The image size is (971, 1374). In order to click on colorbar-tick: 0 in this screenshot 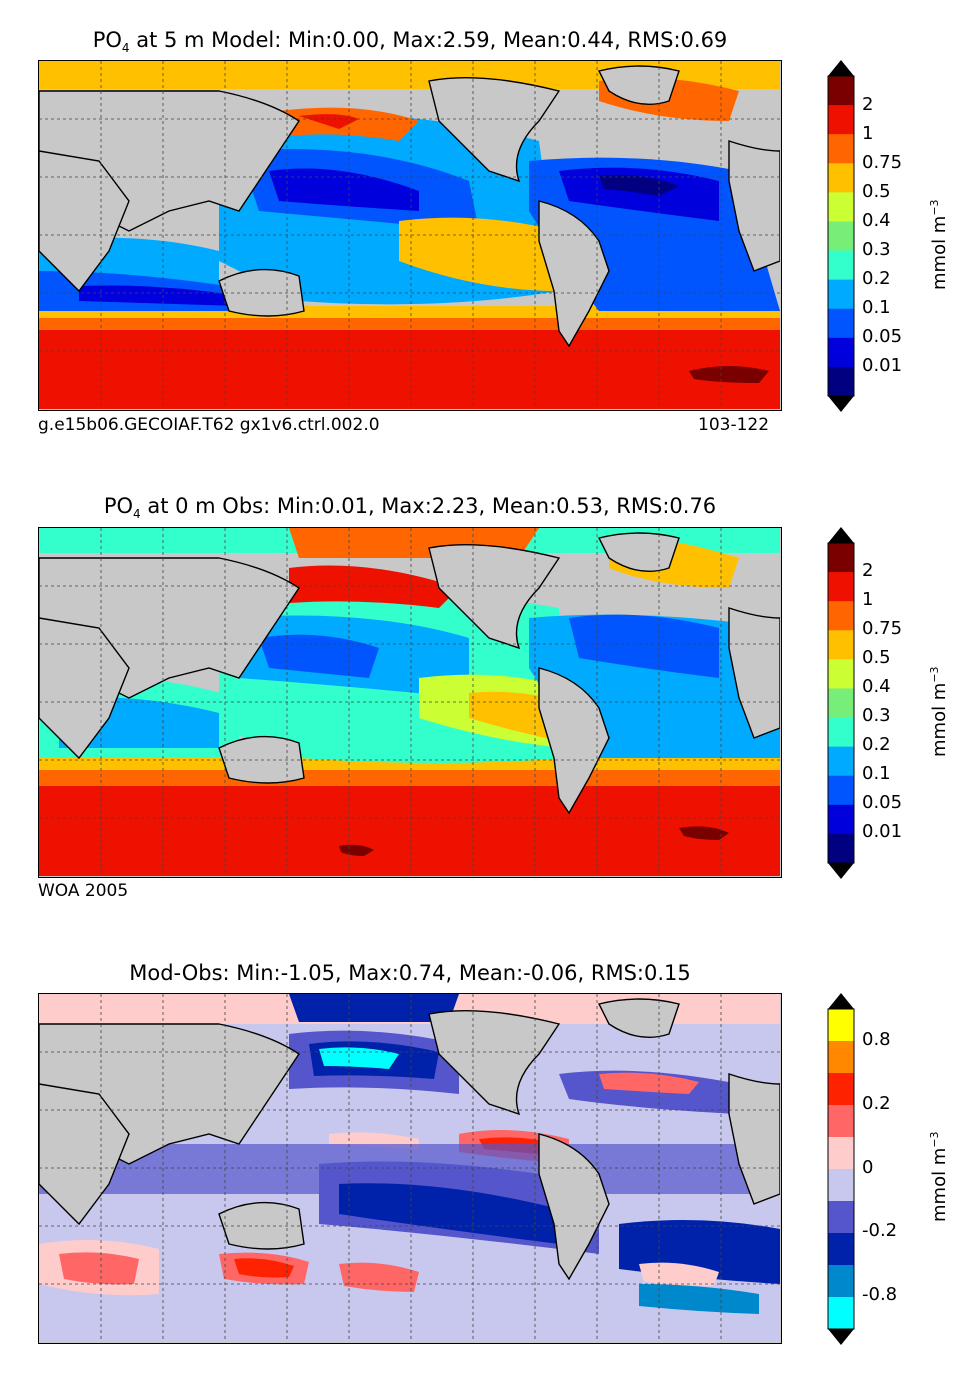, I will do `click(868, 1167)`.